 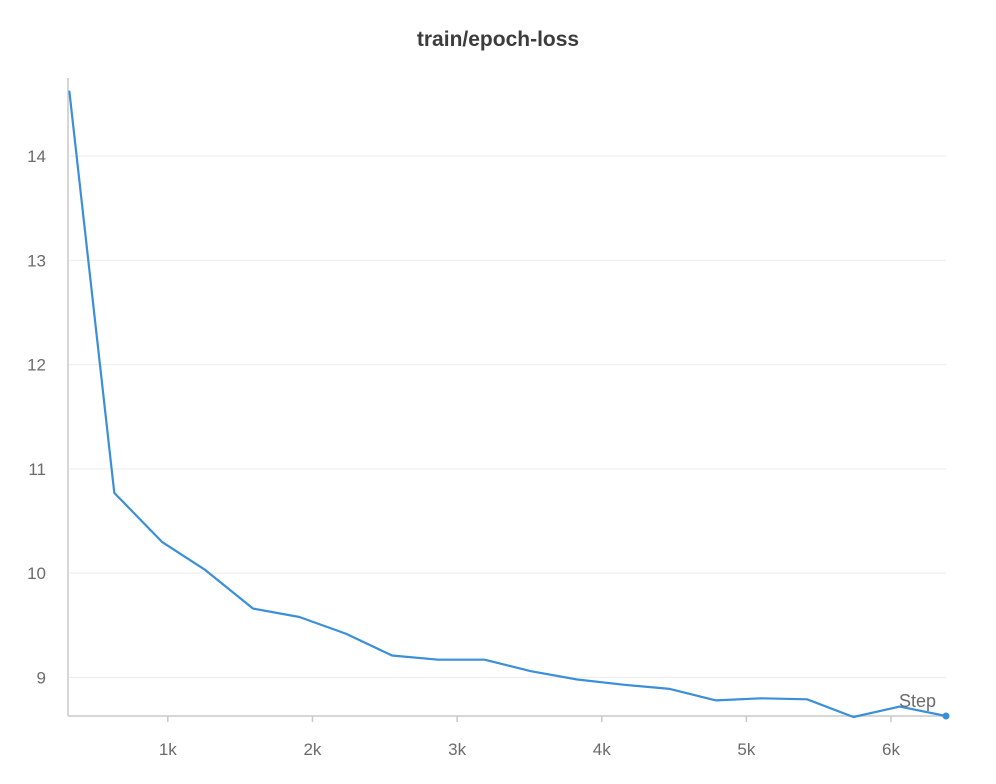 What do you see at coordinates (457, 749) in the screenshot?
I see `x-tick-label: 3k` at bounding box center [457, 749].